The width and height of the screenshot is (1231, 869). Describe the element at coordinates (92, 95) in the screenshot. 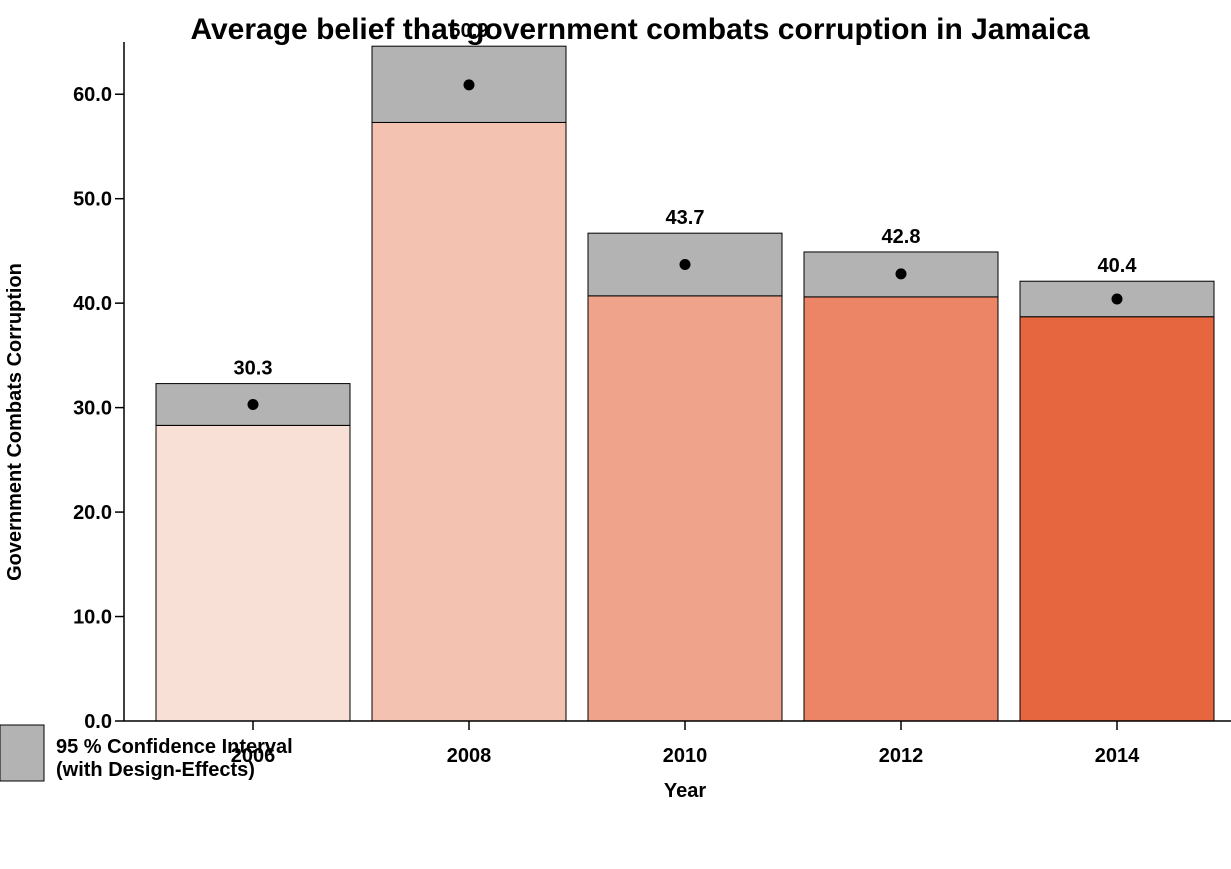

I see `y-tick-label: 60.0` at that location.